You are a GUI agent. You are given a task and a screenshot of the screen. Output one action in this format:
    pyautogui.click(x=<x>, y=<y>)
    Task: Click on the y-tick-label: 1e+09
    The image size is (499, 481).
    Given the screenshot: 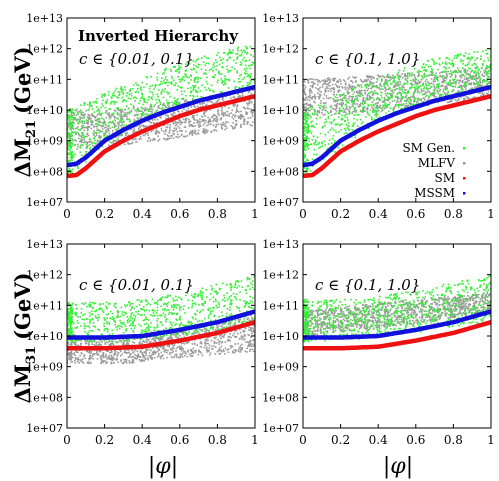 What is the action you would take?
    pyautogui.click(x=44, y=141)
    